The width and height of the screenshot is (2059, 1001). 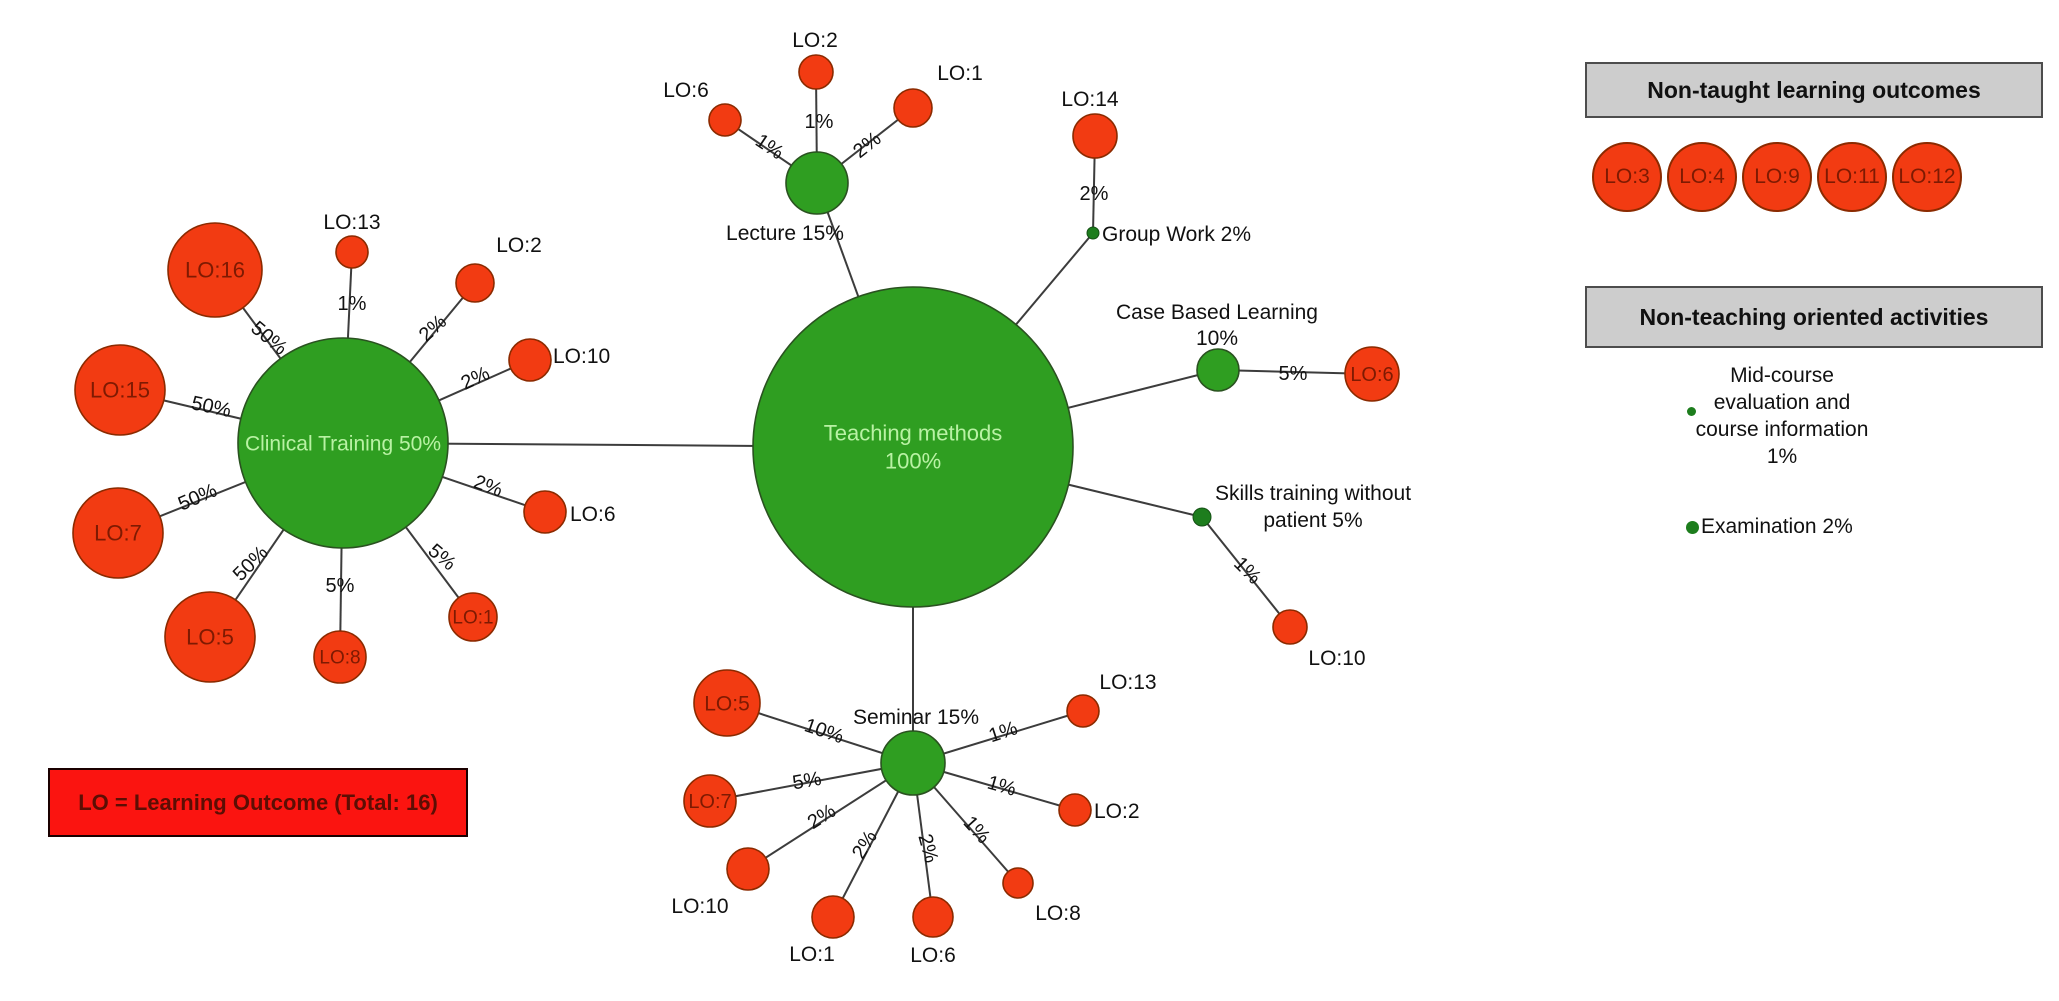 I want to click on node-seminar-label: Seminar 15%, so click(x=916, y=717).